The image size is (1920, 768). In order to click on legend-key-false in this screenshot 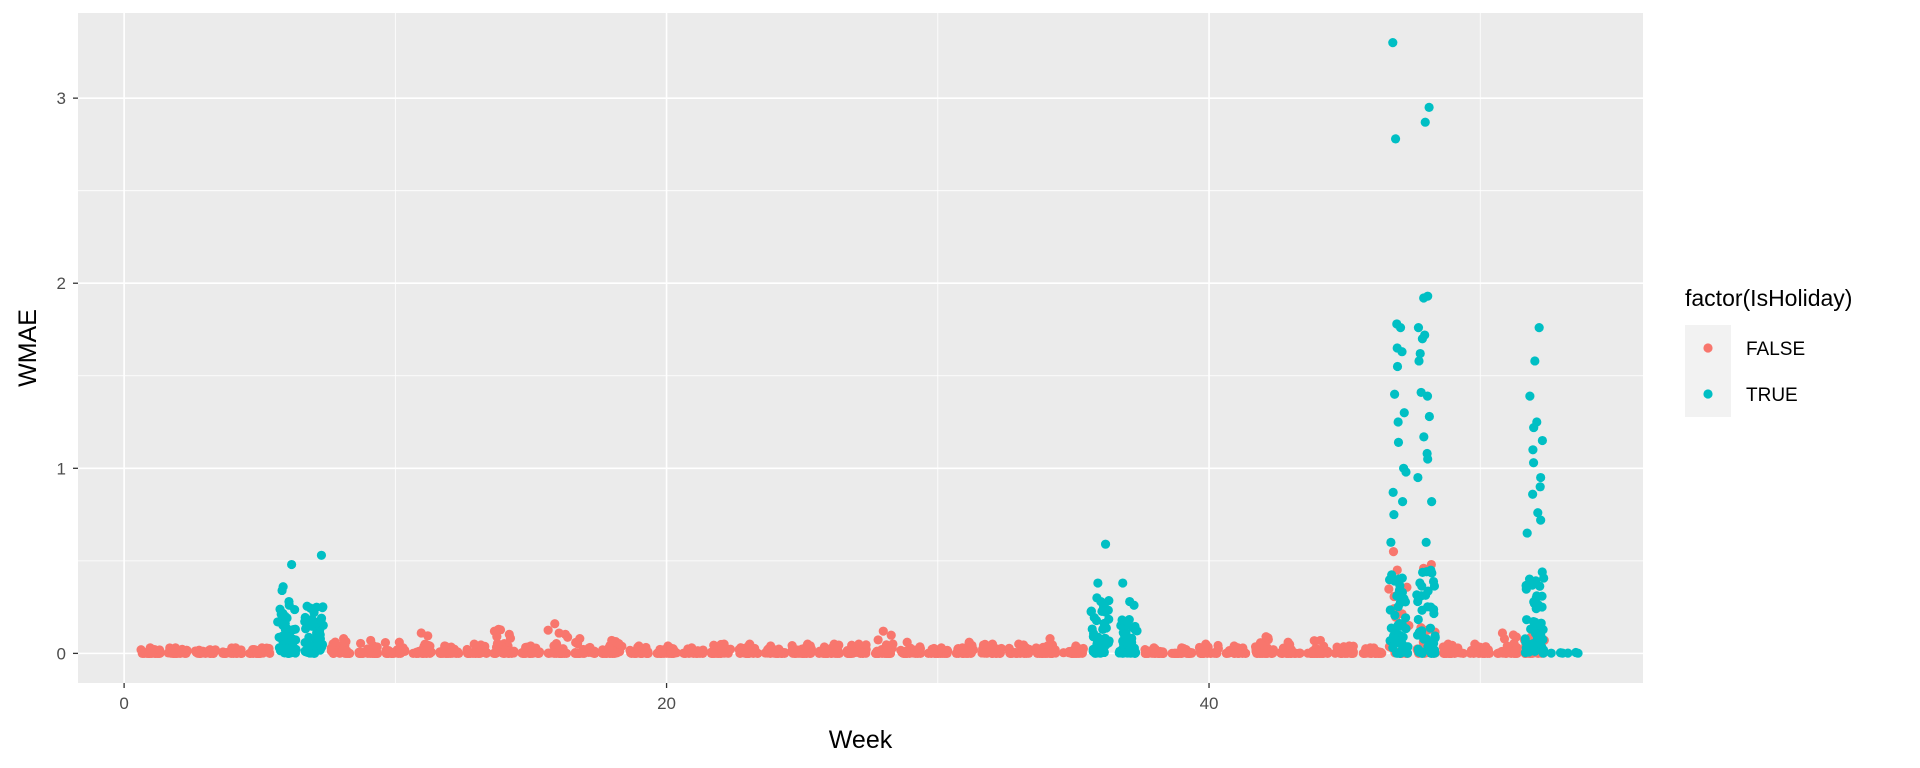, I will do `click(1708, 348)`.